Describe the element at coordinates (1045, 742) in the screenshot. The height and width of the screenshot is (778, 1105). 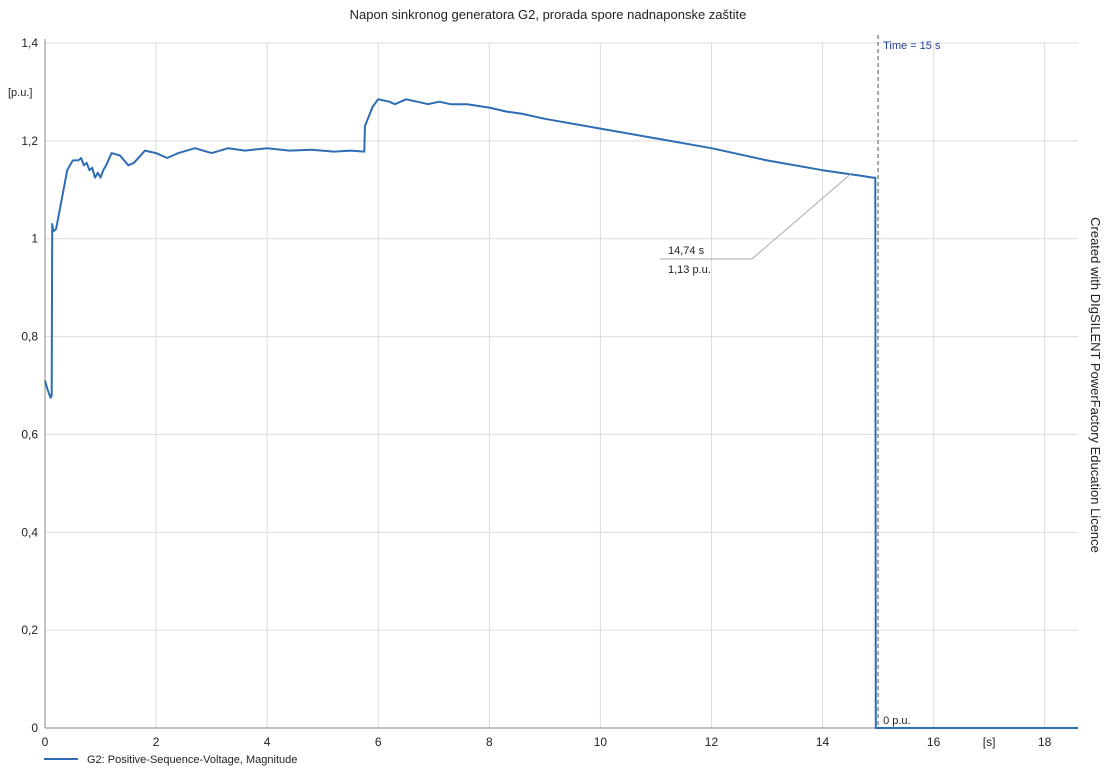
I see `x-tick-label: 18` at that location.